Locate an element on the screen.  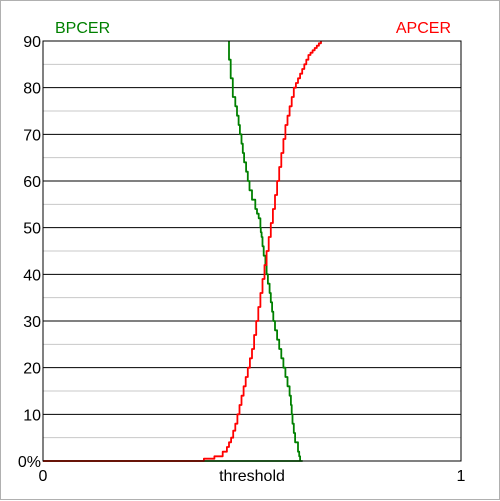
y-tick-label: 20 is located at coordinates (32, 369).